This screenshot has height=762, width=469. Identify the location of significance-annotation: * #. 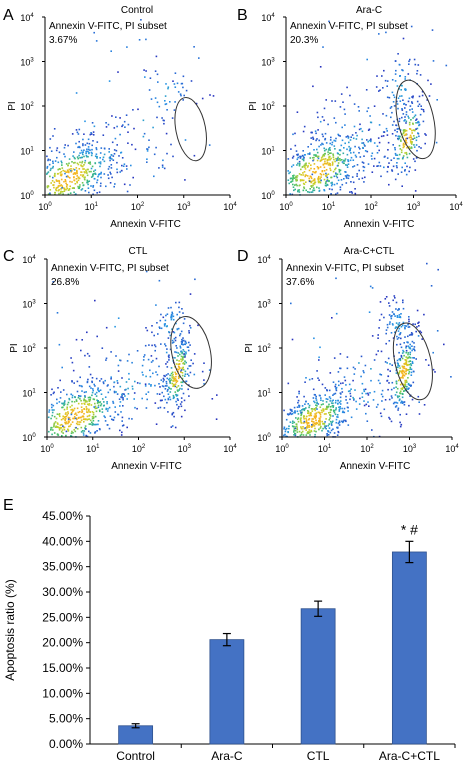
(409, 529).